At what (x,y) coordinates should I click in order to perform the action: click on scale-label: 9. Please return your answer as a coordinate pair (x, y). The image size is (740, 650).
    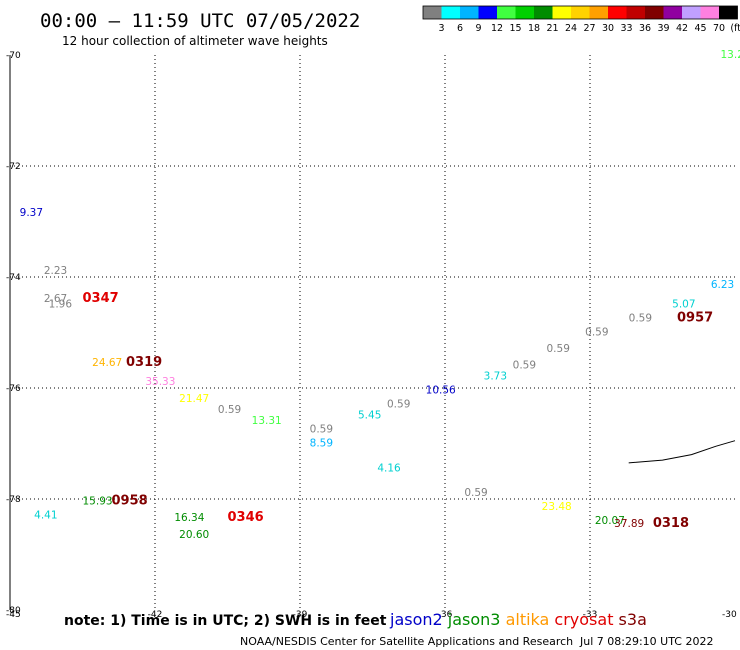
    Looking at the image, I should click on (478, 28).